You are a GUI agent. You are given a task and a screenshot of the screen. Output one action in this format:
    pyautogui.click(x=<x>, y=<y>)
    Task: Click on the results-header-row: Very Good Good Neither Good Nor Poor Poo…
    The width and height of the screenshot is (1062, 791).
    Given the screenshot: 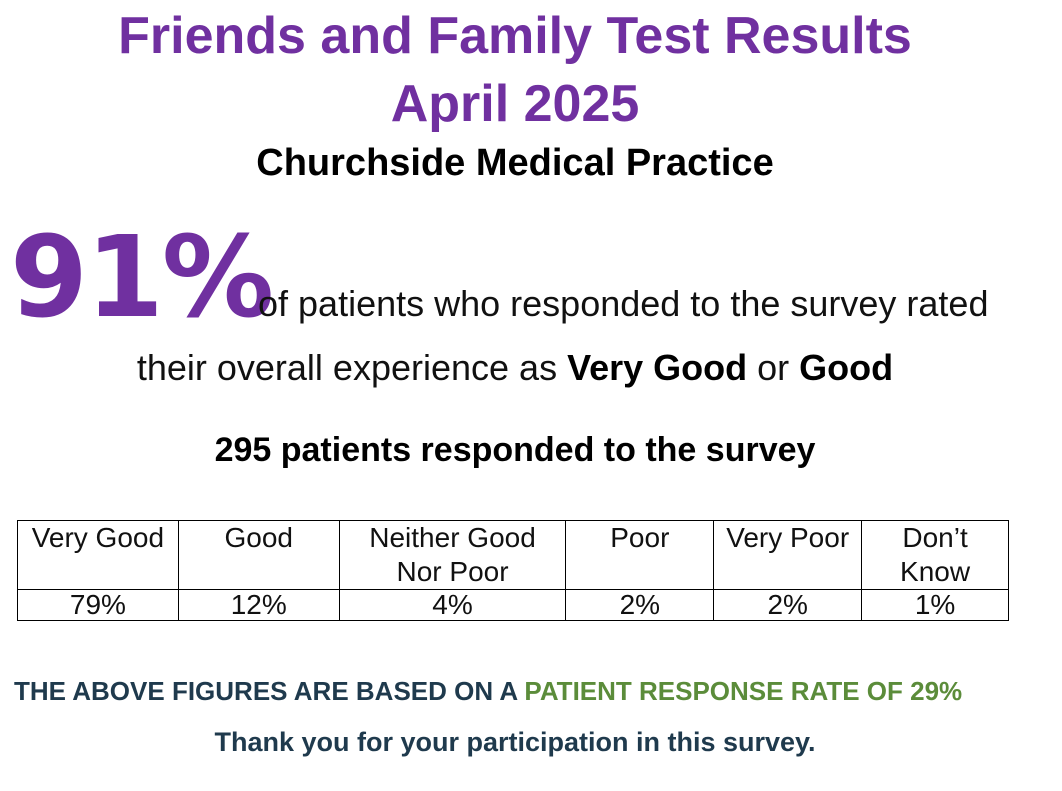 What is the action you would take?
    pyautogui.click(x=513, y=555)
    